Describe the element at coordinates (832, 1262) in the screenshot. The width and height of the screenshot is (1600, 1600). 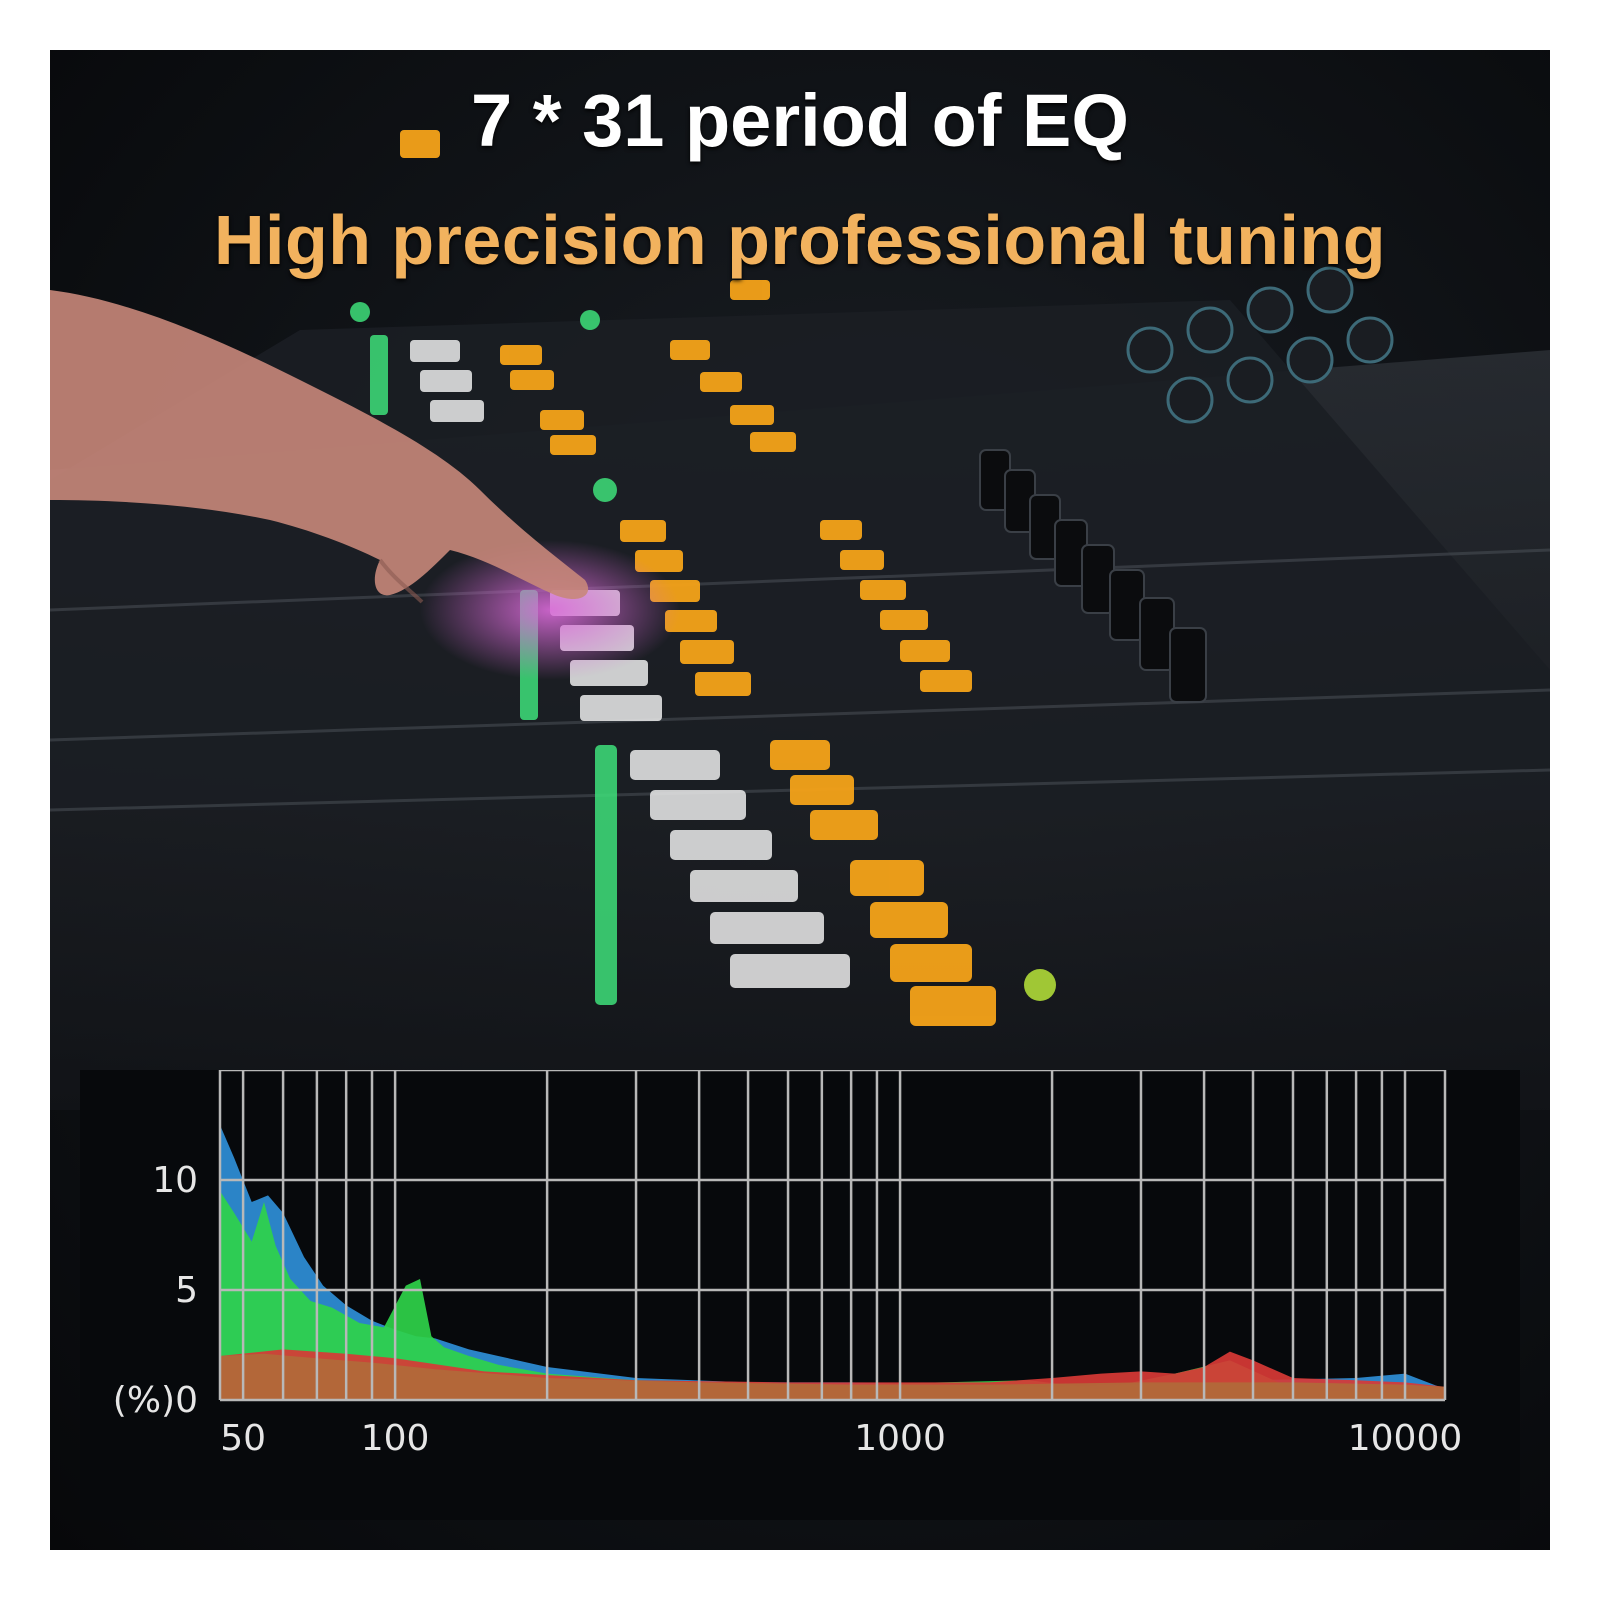
I see `series-areas` at that location.